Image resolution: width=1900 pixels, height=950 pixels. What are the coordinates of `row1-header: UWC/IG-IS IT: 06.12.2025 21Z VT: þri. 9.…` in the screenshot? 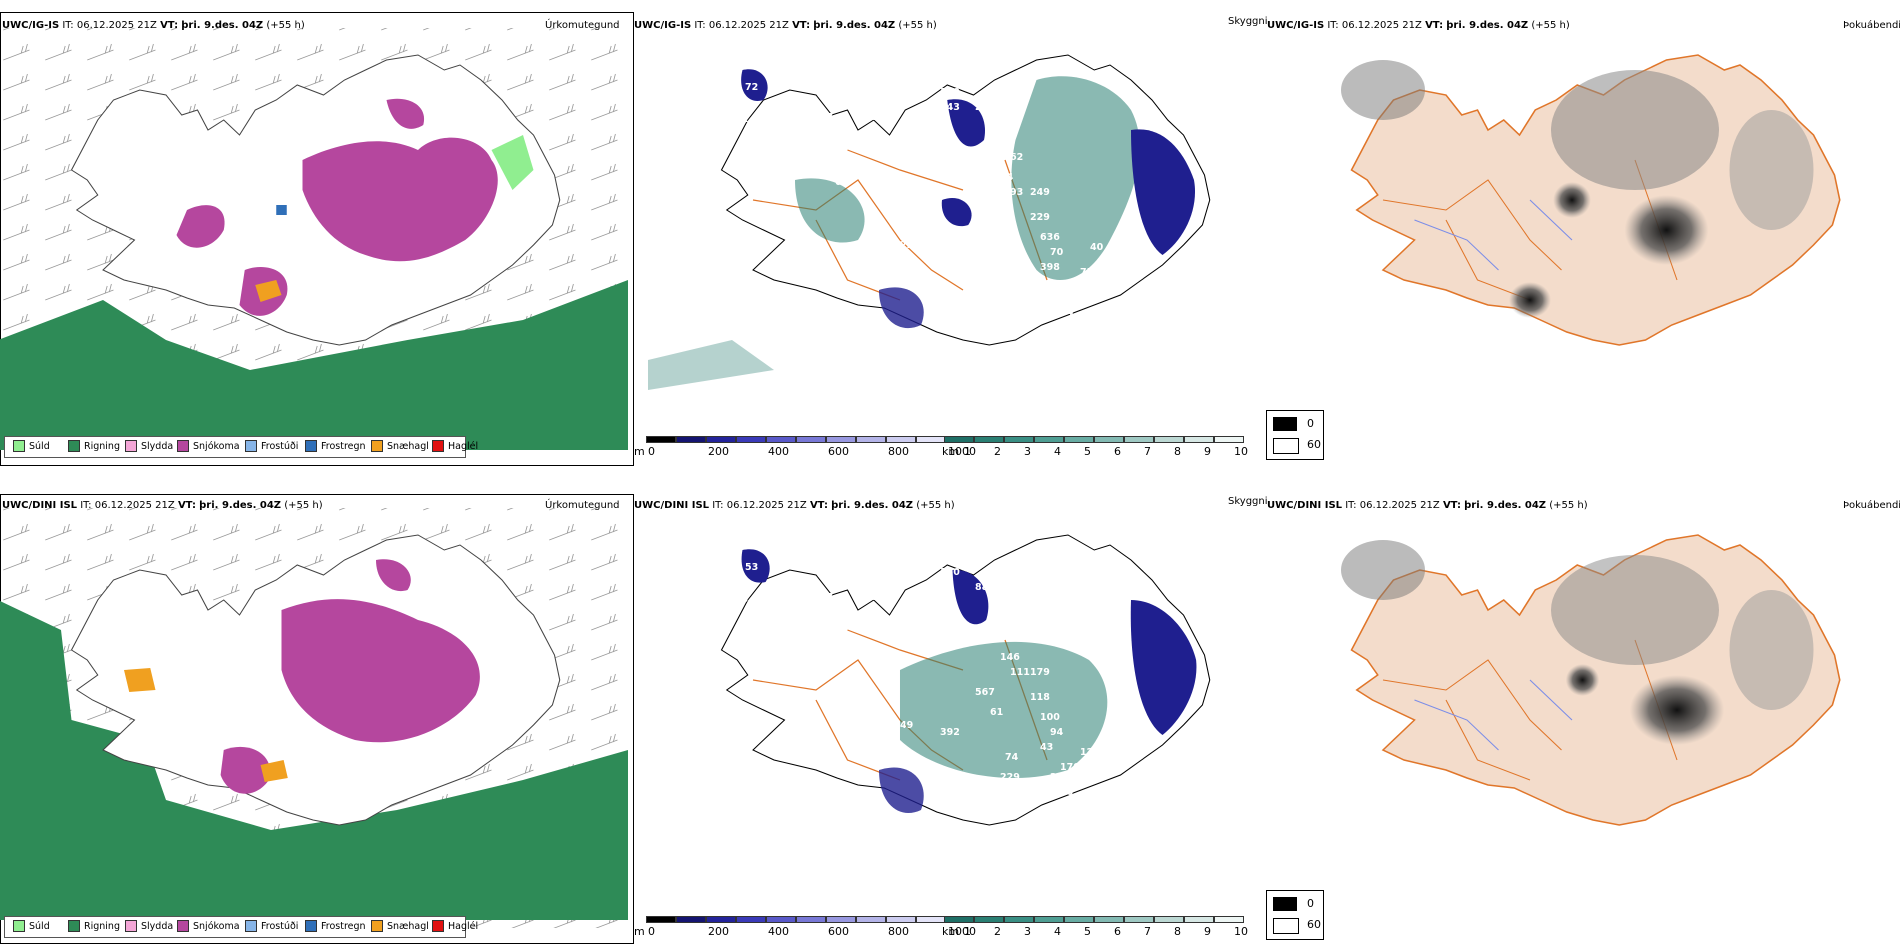 It's located at (153, 25).